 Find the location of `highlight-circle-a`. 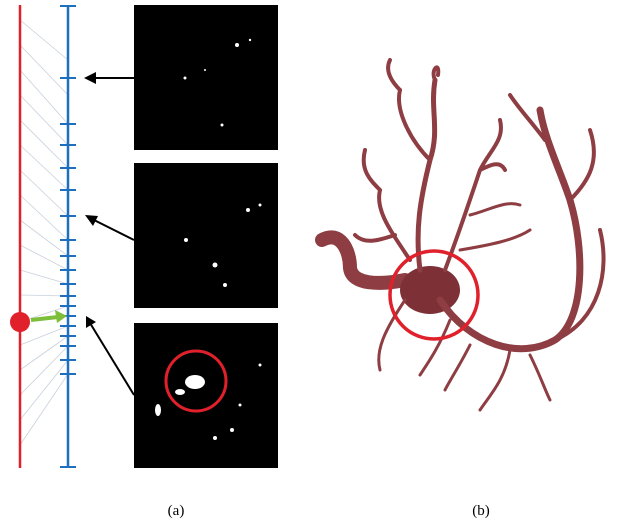

highlight-circle-a is located at coordinates (196, 381).